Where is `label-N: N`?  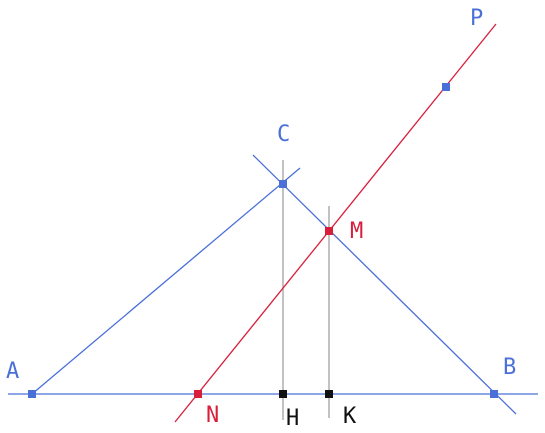
label-N: N is located at coordinates (212, 415).